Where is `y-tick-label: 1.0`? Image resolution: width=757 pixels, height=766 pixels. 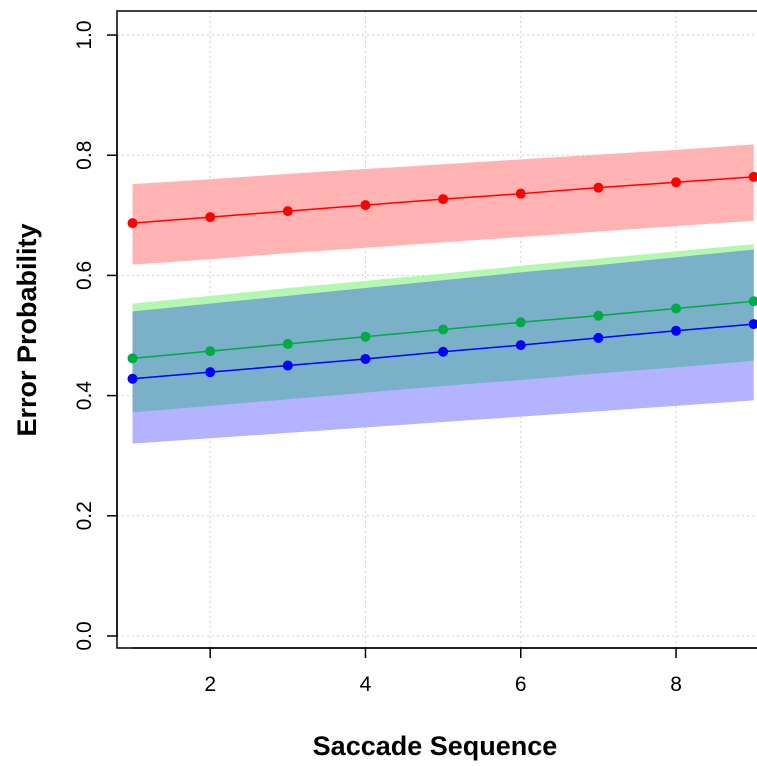 y-tick-label: 1.0 is located at coordinates (84, 34).